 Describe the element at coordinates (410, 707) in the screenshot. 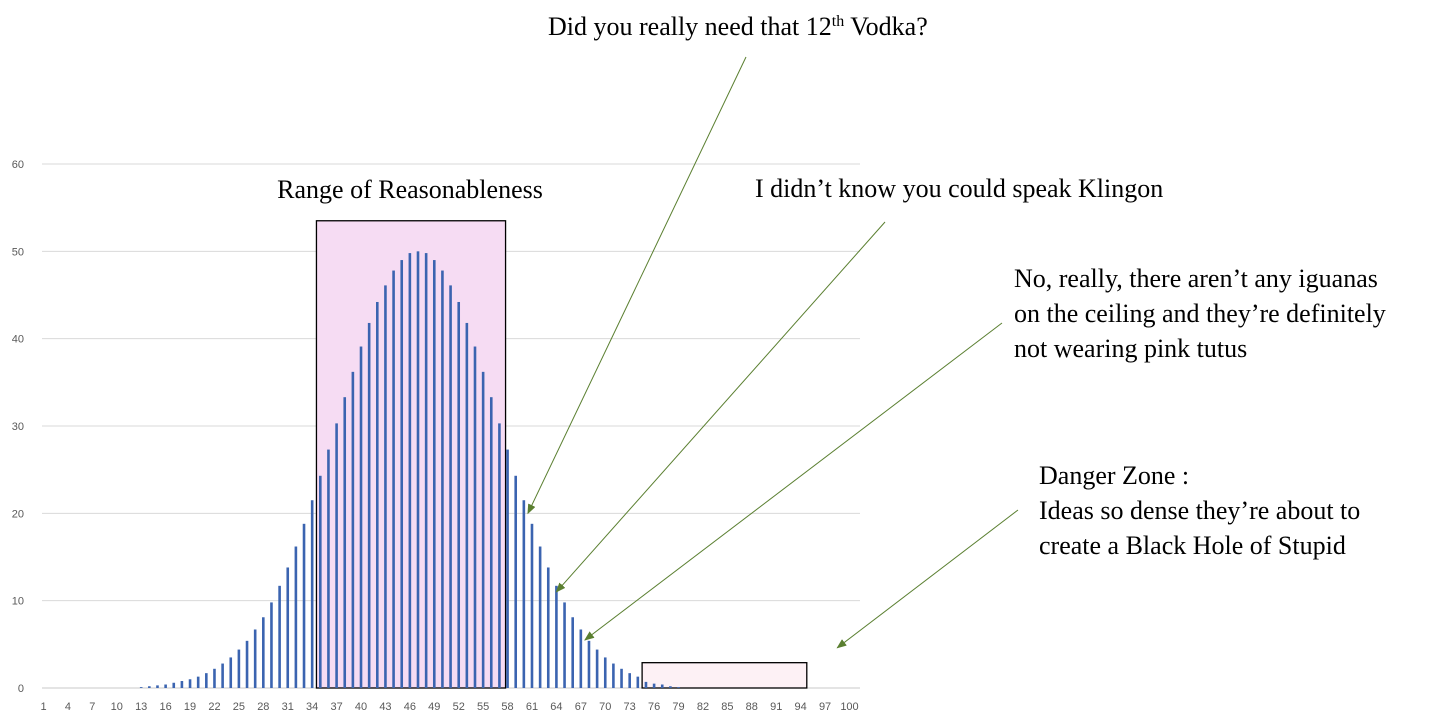

I see `x-tick-label: 46` at that location.